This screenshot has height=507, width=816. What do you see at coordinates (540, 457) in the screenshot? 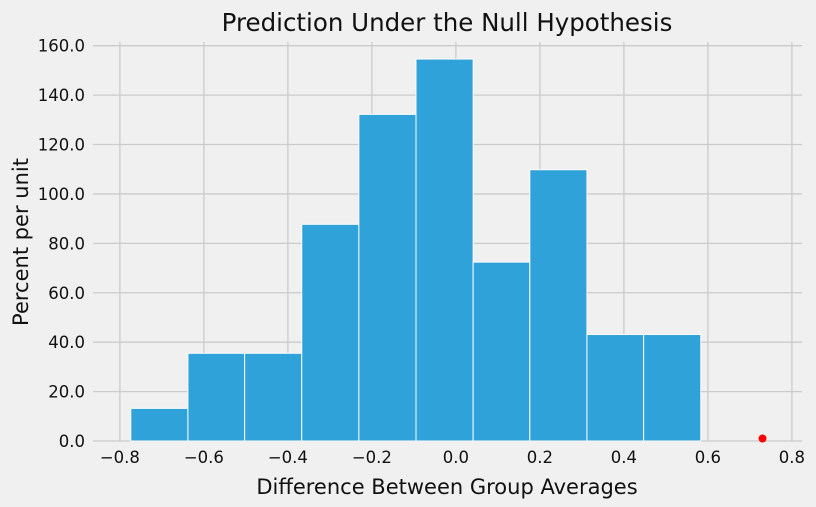
I see `x-tick-label: 0.2` at bounding box center [540, 457].